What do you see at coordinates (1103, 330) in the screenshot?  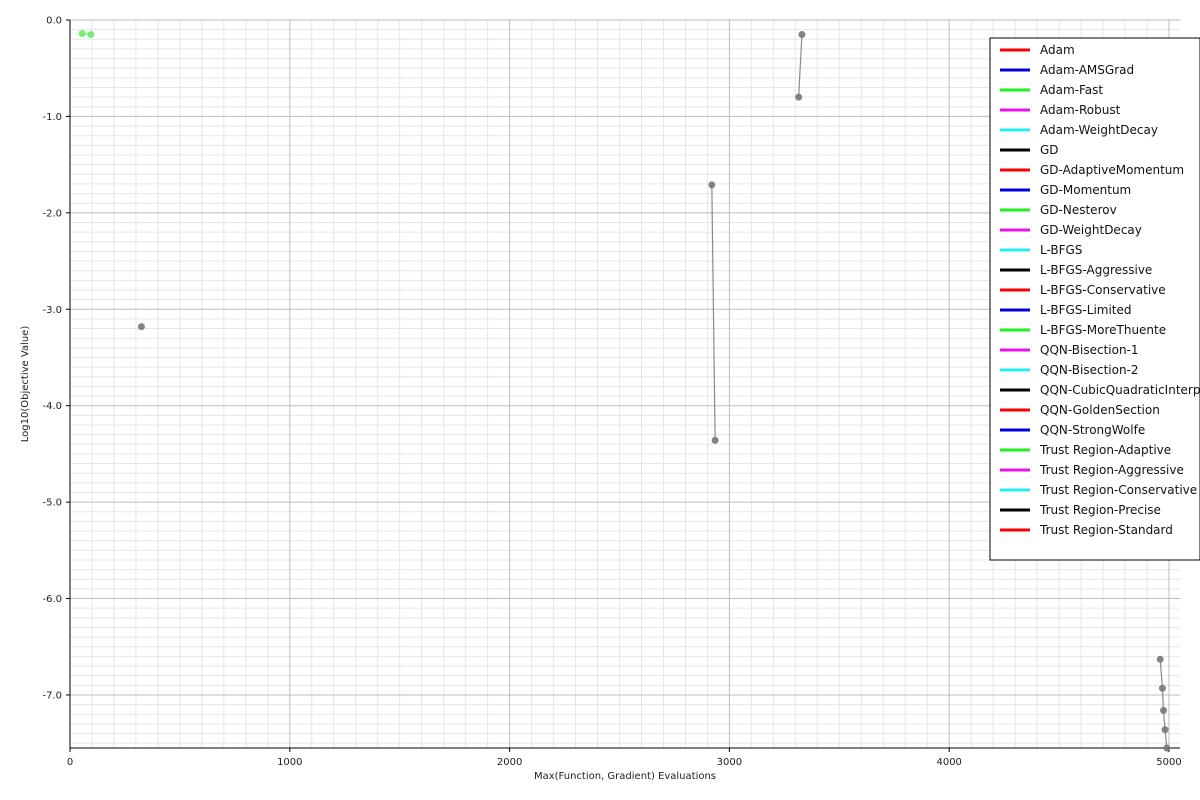 I see `legend-label: L-BFGS-MoreThuente` at bounding box center [1103, 330].